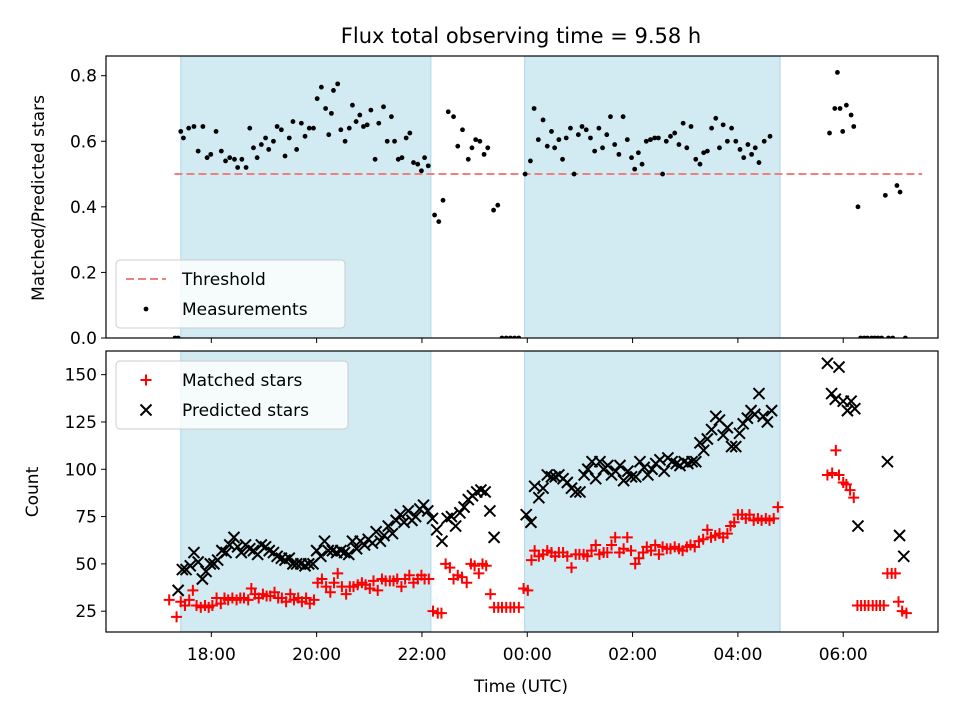 This screenshot has width=960, height=720. I want to click on legend-marker, so click(146, 309).